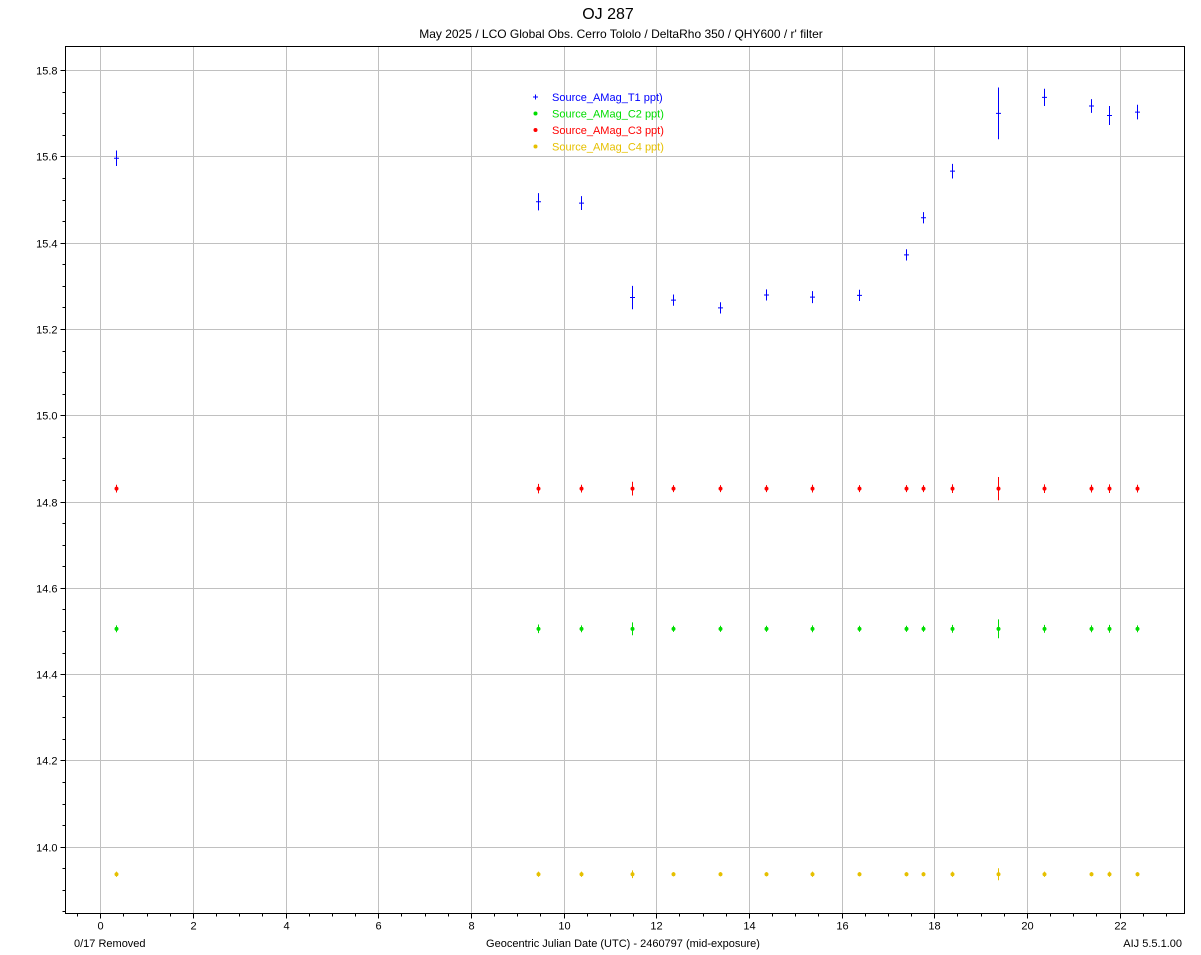  I want to click on x-tick-label: 0, so click(100, 927).